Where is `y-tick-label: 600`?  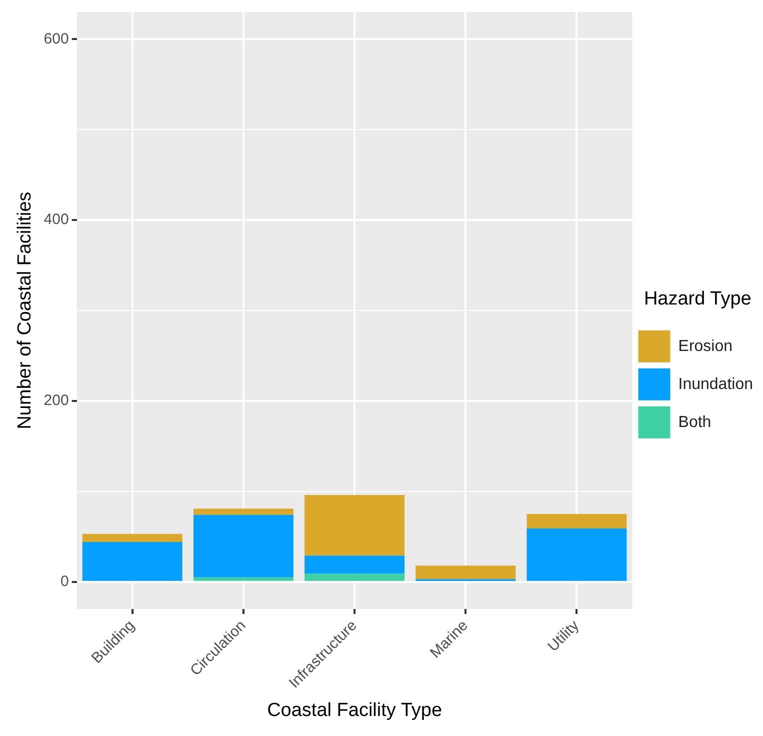 y-tick-label: 600 is located at coordinates (56, 39).